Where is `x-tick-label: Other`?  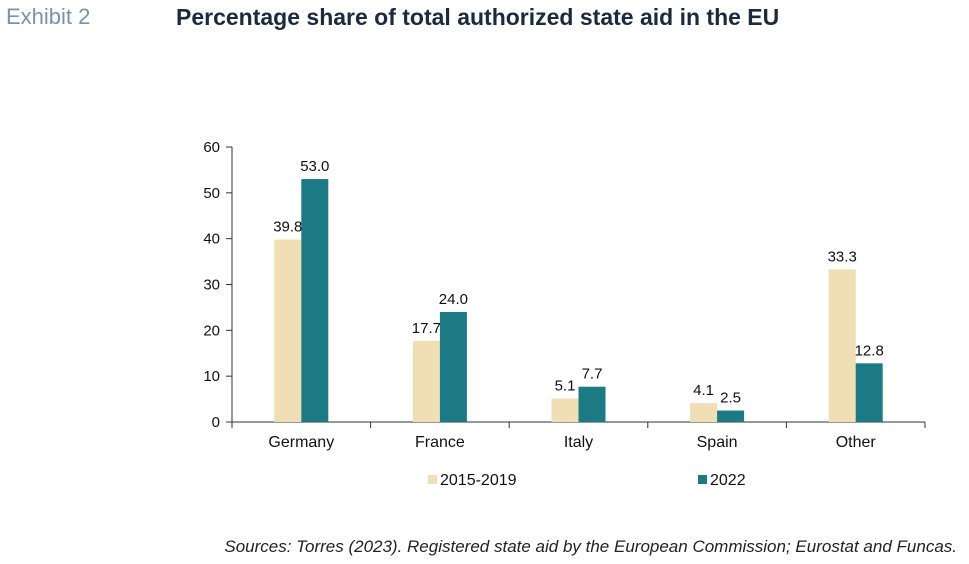 x-tick-label: Other is located at coordinates (856, 442).